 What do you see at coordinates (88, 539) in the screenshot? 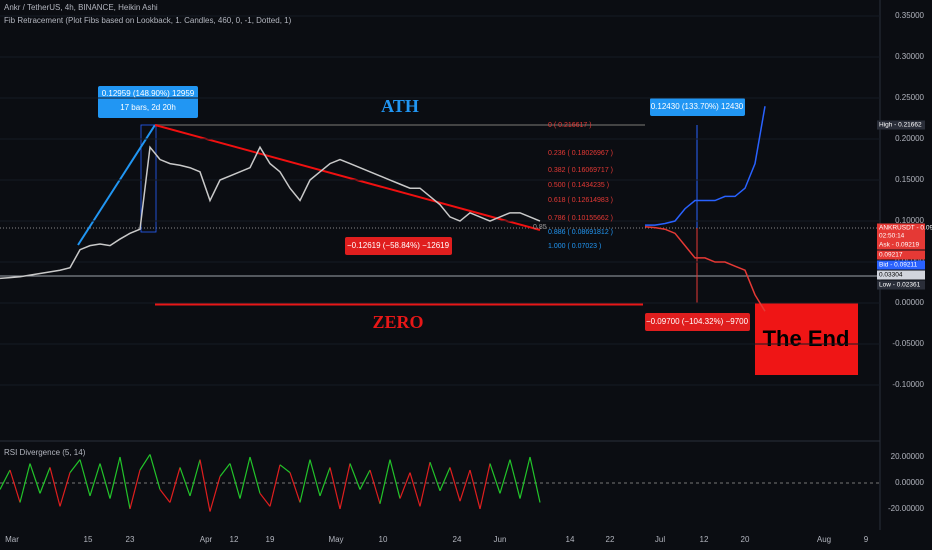
I see `x-tick-label: 15` at bounding box center [88, 539].